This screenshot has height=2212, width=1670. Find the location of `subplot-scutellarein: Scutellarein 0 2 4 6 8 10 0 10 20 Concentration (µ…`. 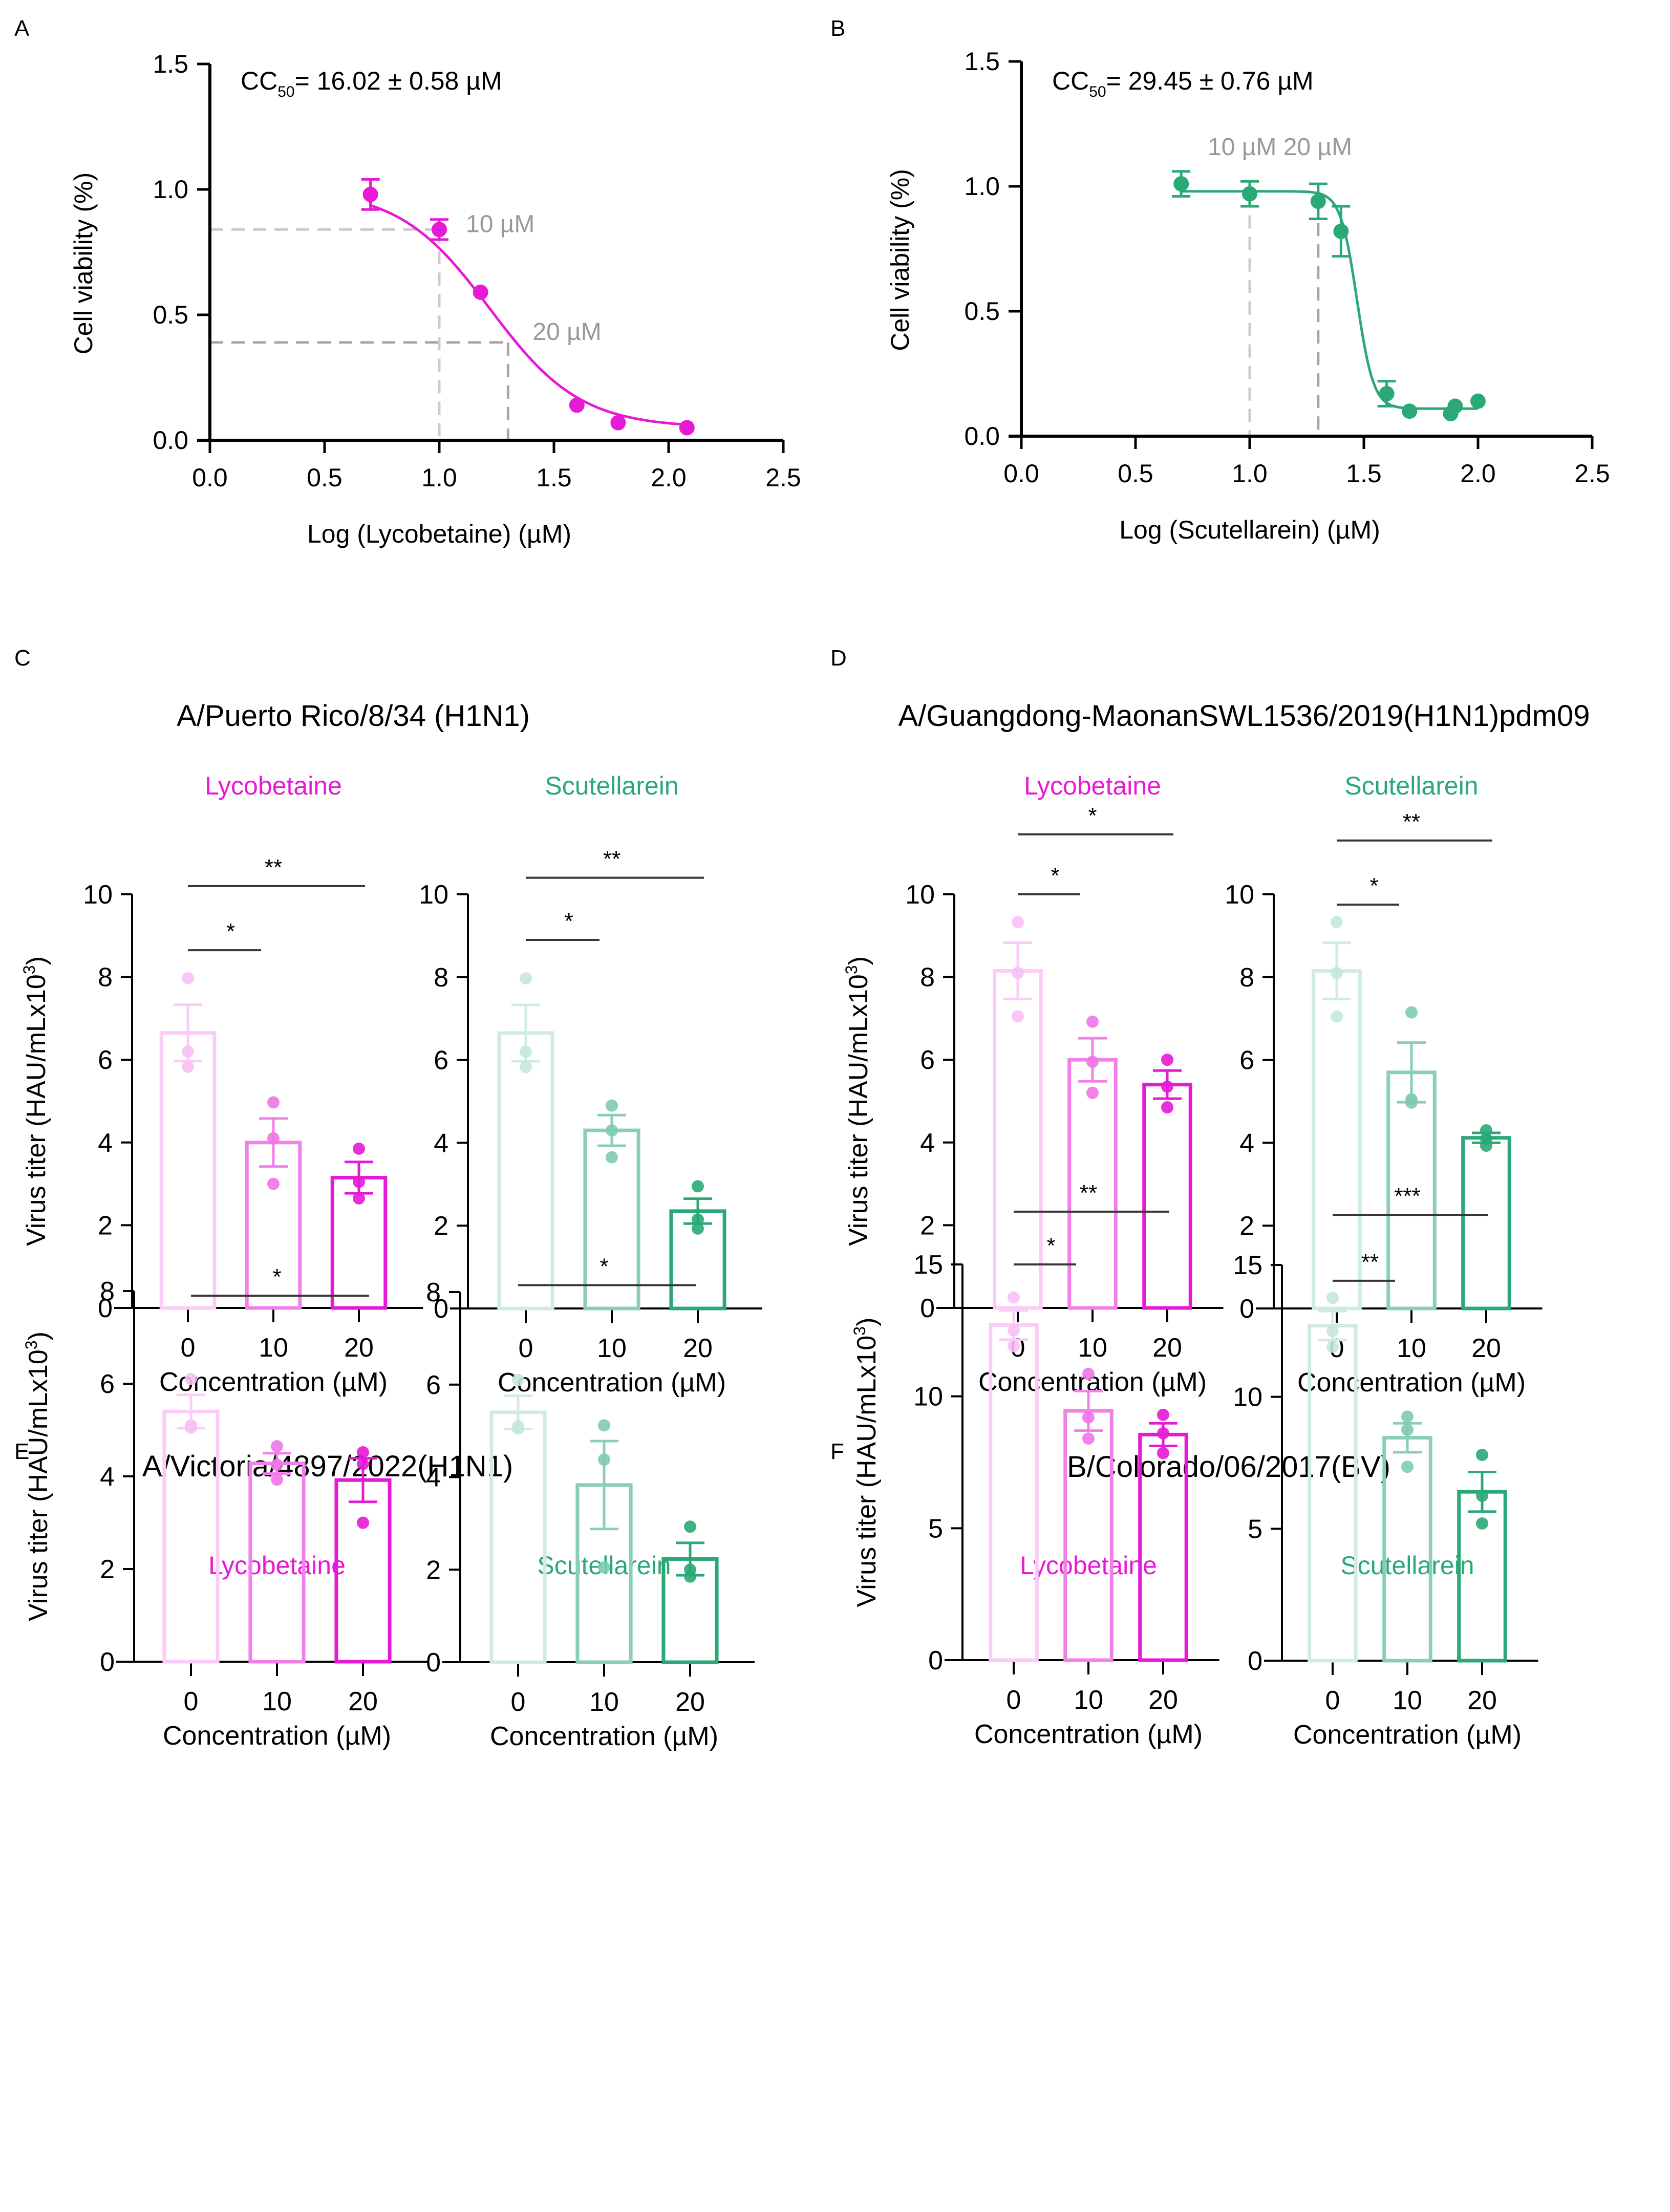

subplot-scutellarein: Scutellarein 0 2 4 6 8 10 0 10 20 Concentration (µ… is located at coordinates (590, 1085).